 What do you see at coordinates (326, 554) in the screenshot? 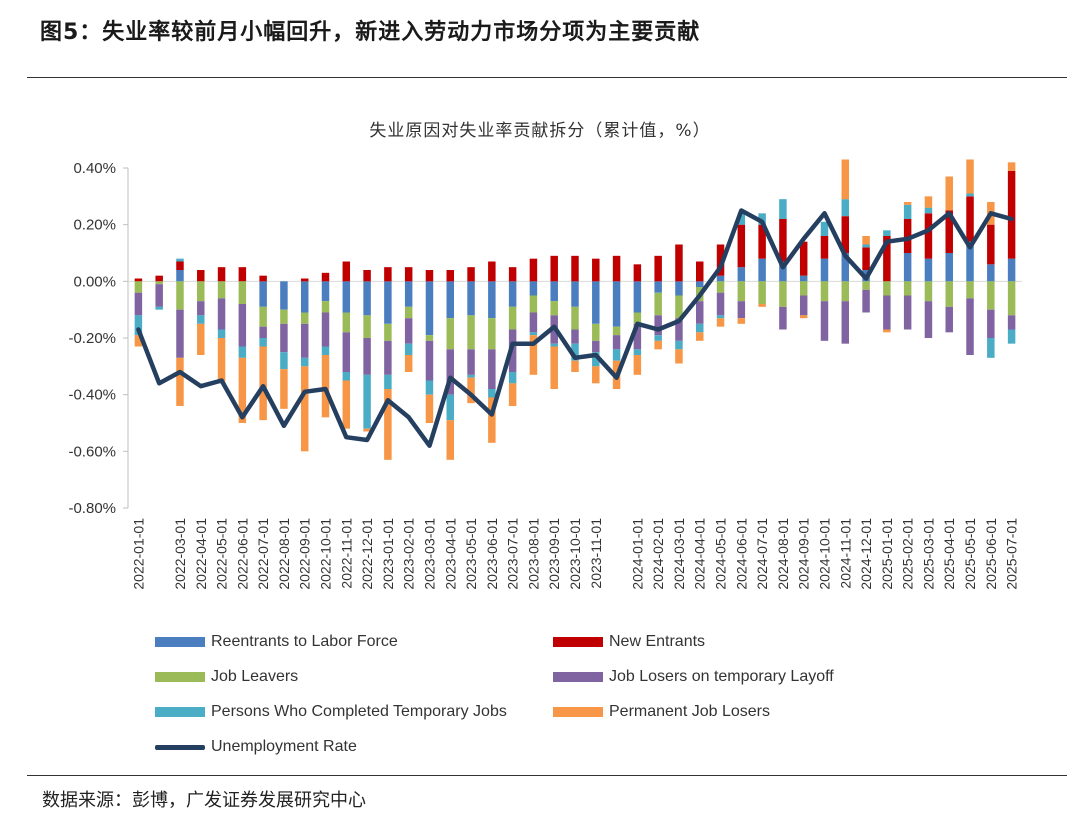
I see `x-tick-label: 2022-10-01` at bounding box center [326, 554].